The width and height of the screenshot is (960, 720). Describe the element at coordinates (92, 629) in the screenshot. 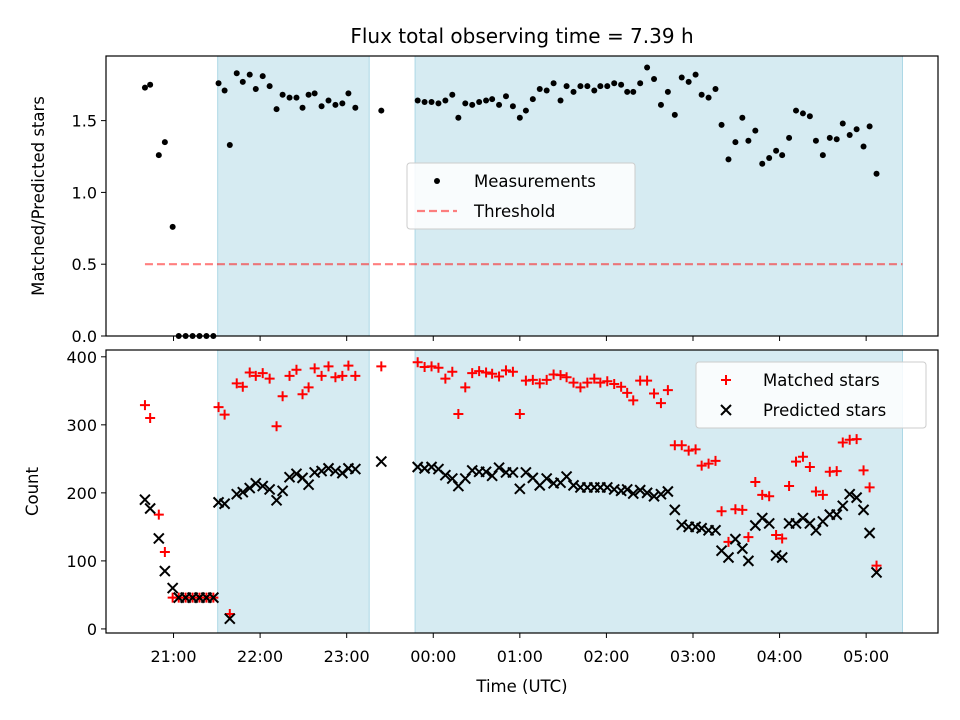

I see `y-tick-label: 0` at that location.